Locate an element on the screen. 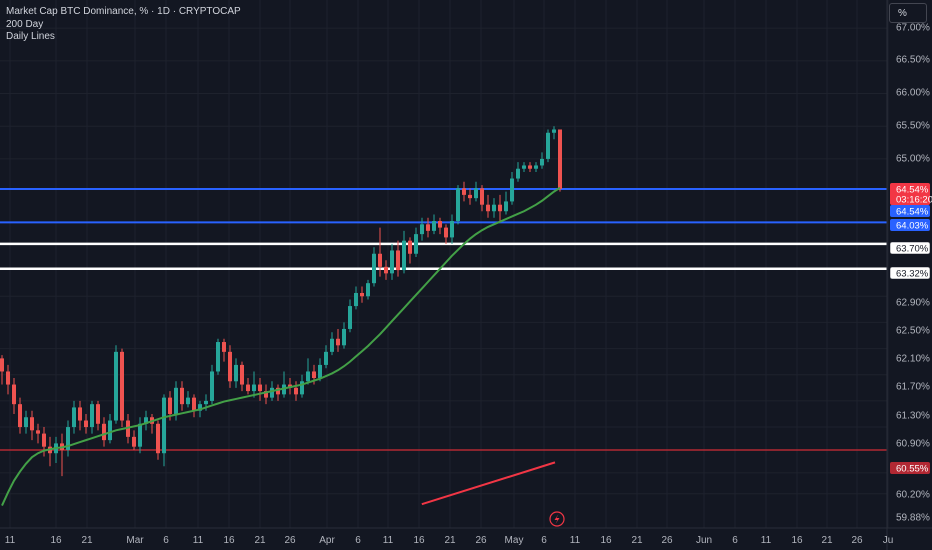 This screenshot has width=932, height=550. price-badge-label: 64.54% is located at coordinates (912, 190).